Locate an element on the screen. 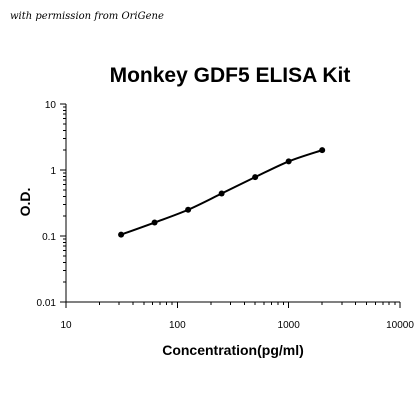 Image resolution: width=420 pixels, height=420 pixels. credit-text: with permission from OriGene is located at coordinates (87, 16).